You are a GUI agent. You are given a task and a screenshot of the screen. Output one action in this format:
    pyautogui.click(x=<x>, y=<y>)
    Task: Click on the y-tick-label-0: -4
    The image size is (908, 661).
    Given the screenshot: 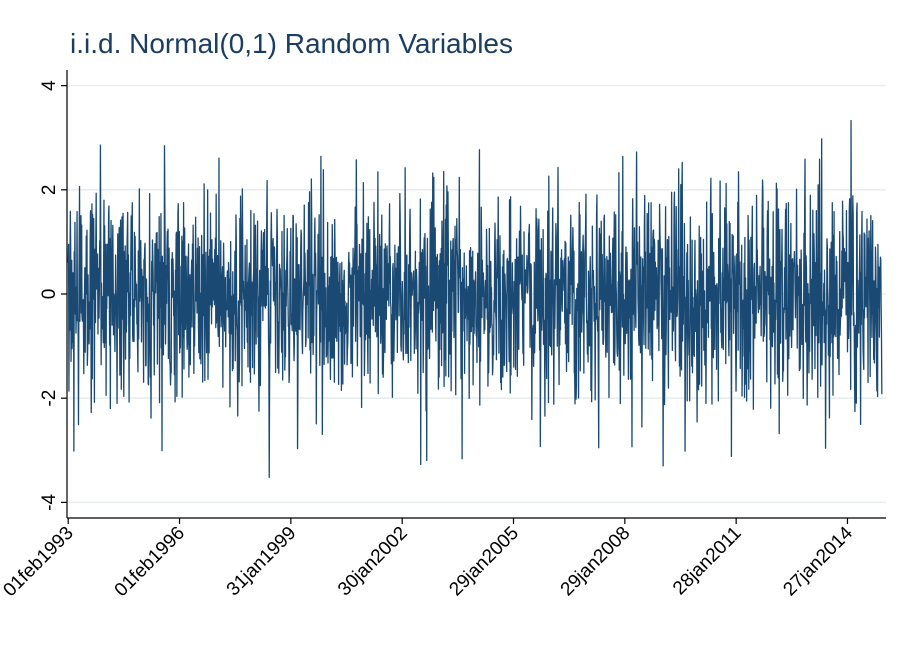 What is the action you would take?
    pyautogui.click(x=49, y=501)
    